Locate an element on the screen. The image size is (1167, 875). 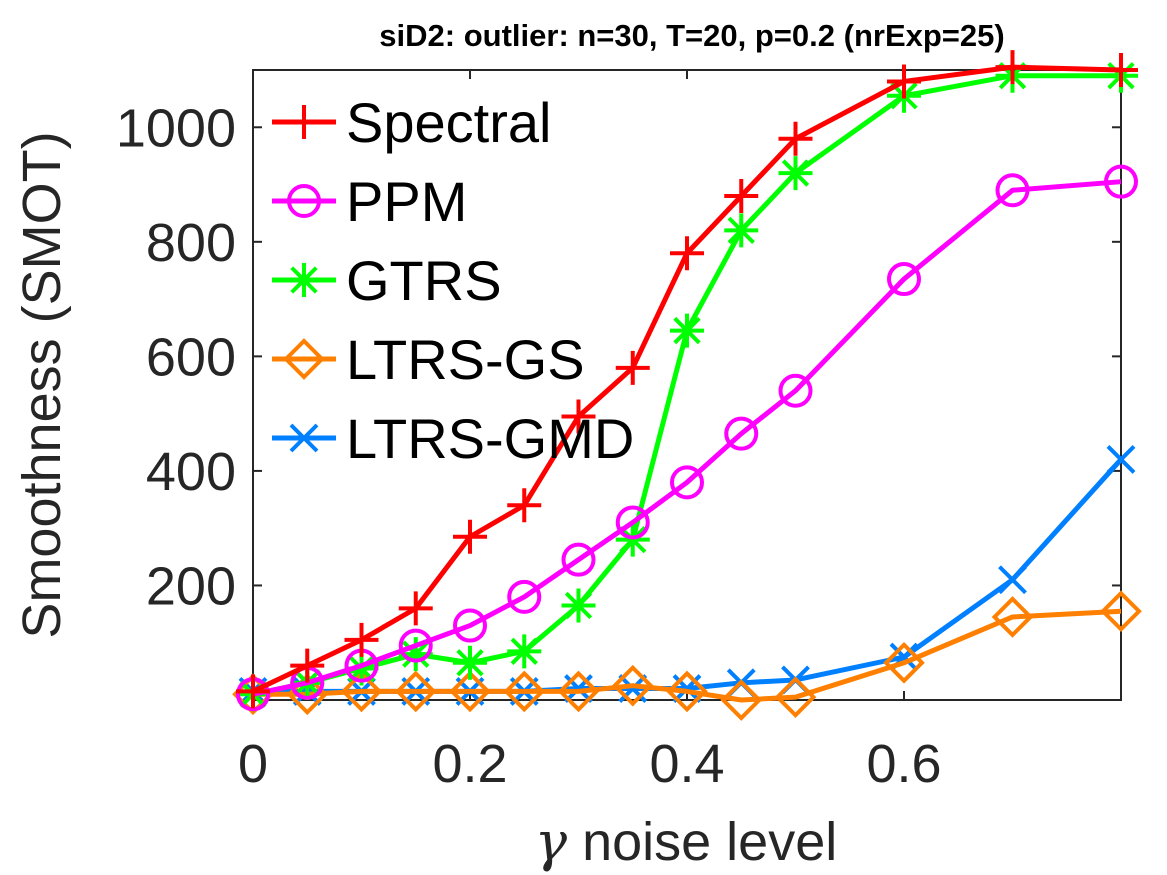
series-line is located at coordinates (687, 655).